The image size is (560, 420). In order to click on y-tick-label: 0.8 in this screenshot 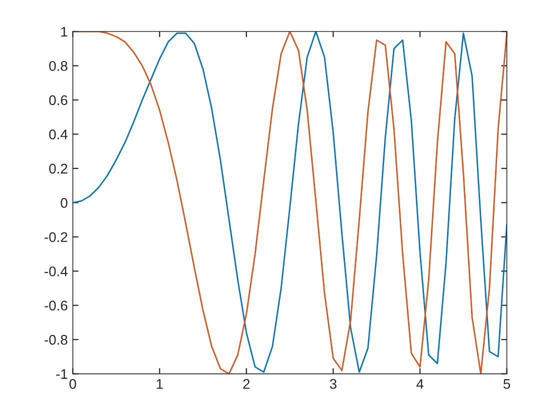, I will do `click(58, 66)`.